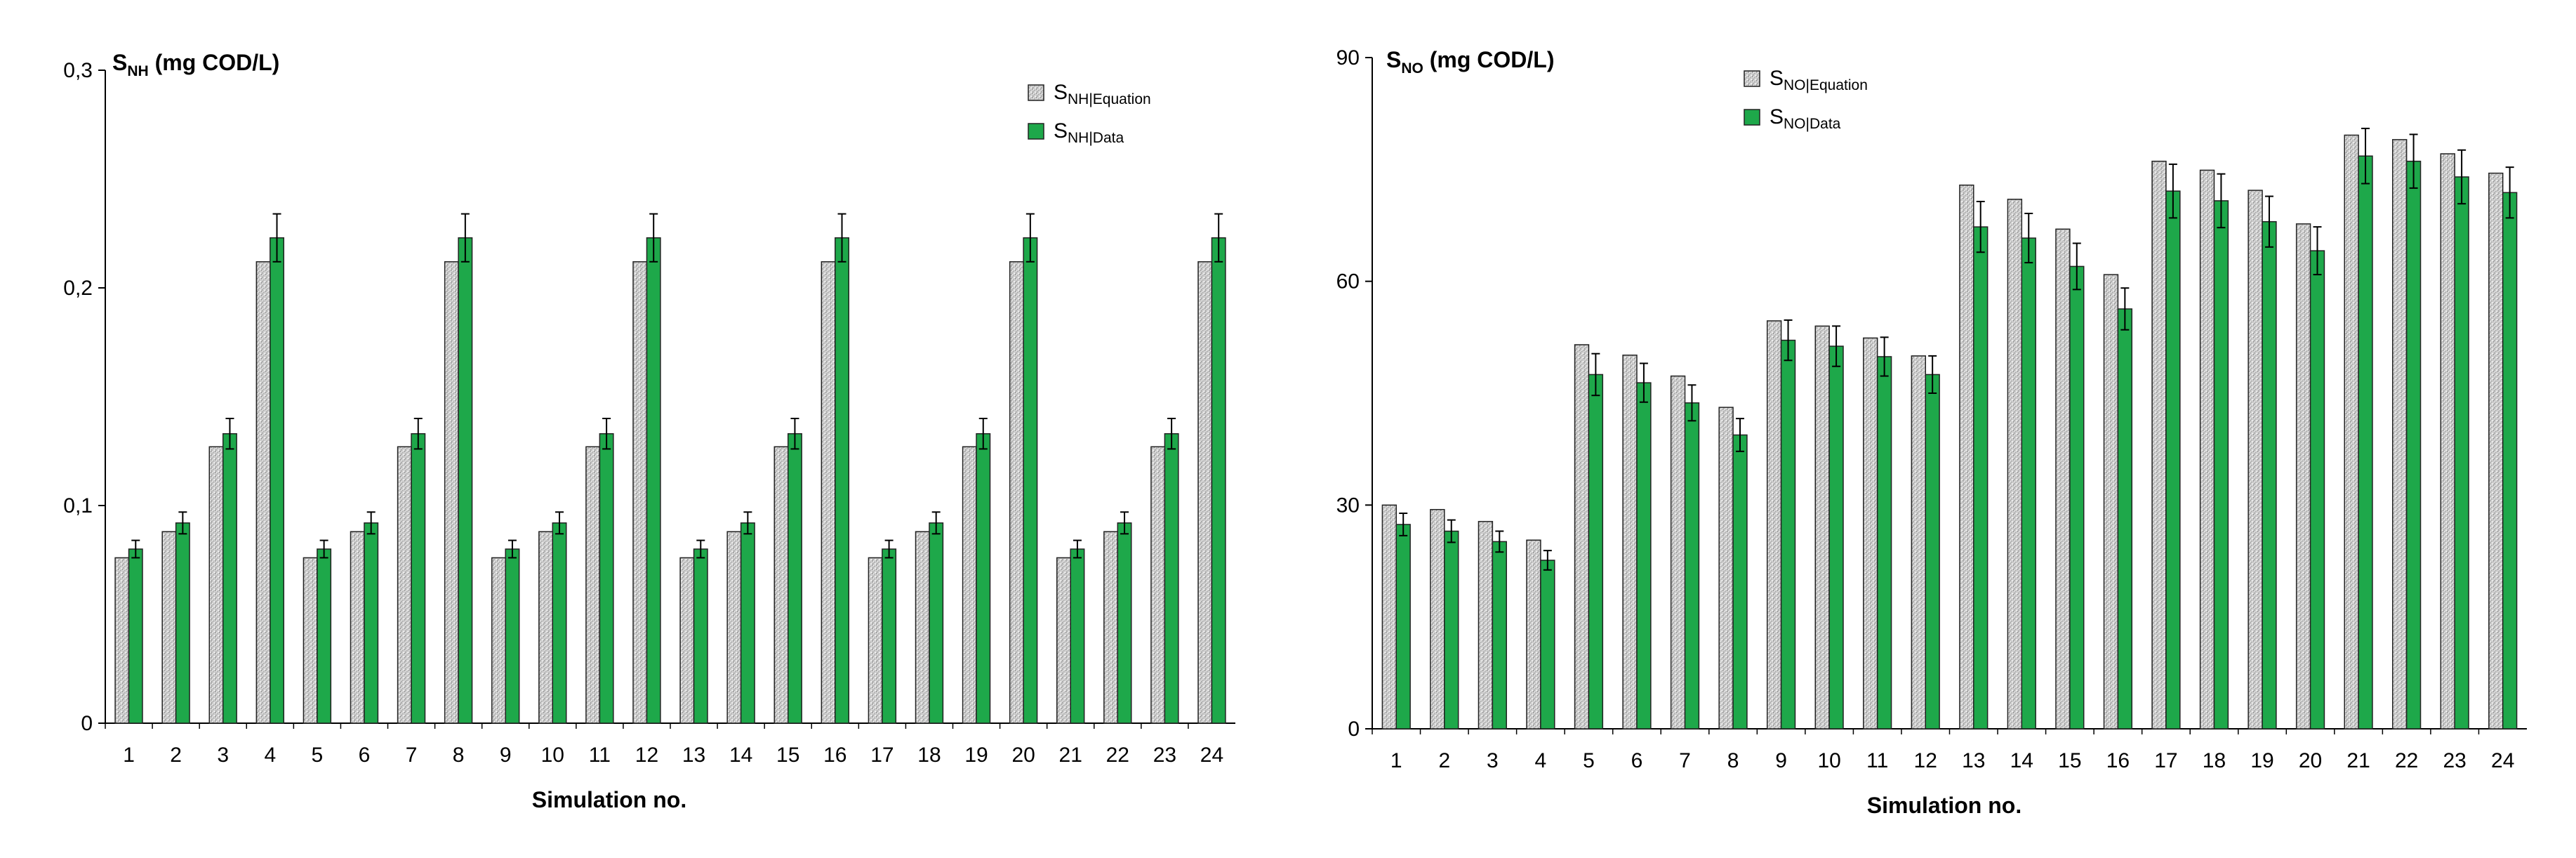  Describe the element at coordinates (78, 506) in the screenshot. I see `y-tick-label: 0,1` at that location.